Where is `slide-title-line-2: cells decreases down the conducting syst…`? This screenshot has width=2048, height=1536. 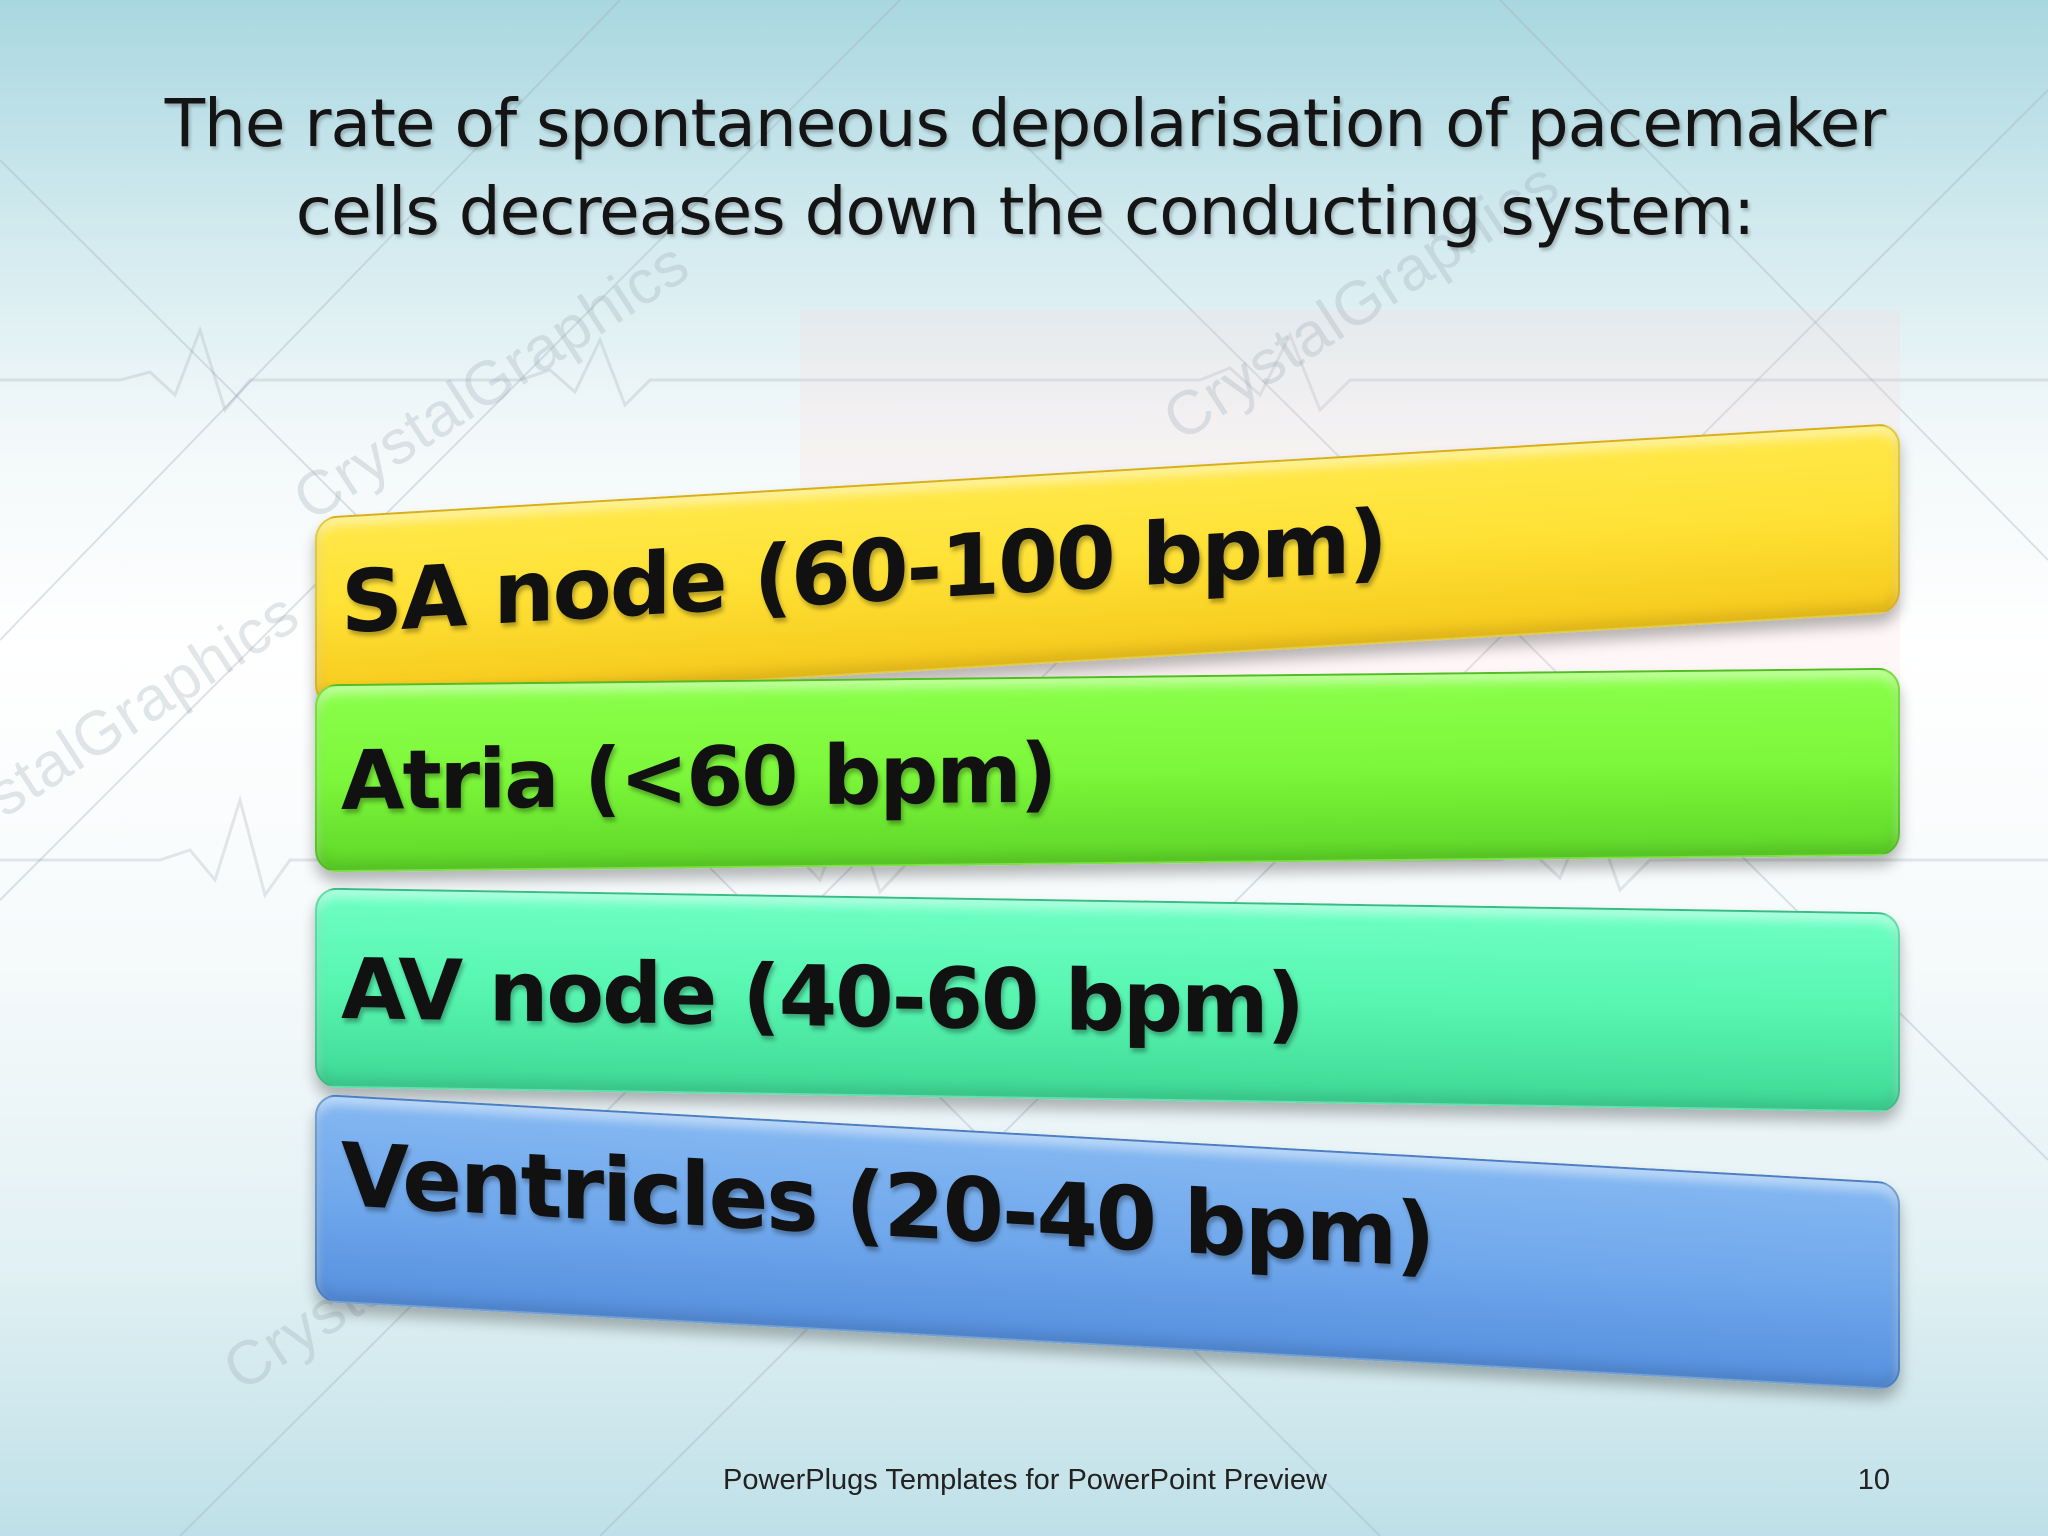
slide-title-line-2: cells decreases down the conducting syst… is located at coordinates (1025, 211).